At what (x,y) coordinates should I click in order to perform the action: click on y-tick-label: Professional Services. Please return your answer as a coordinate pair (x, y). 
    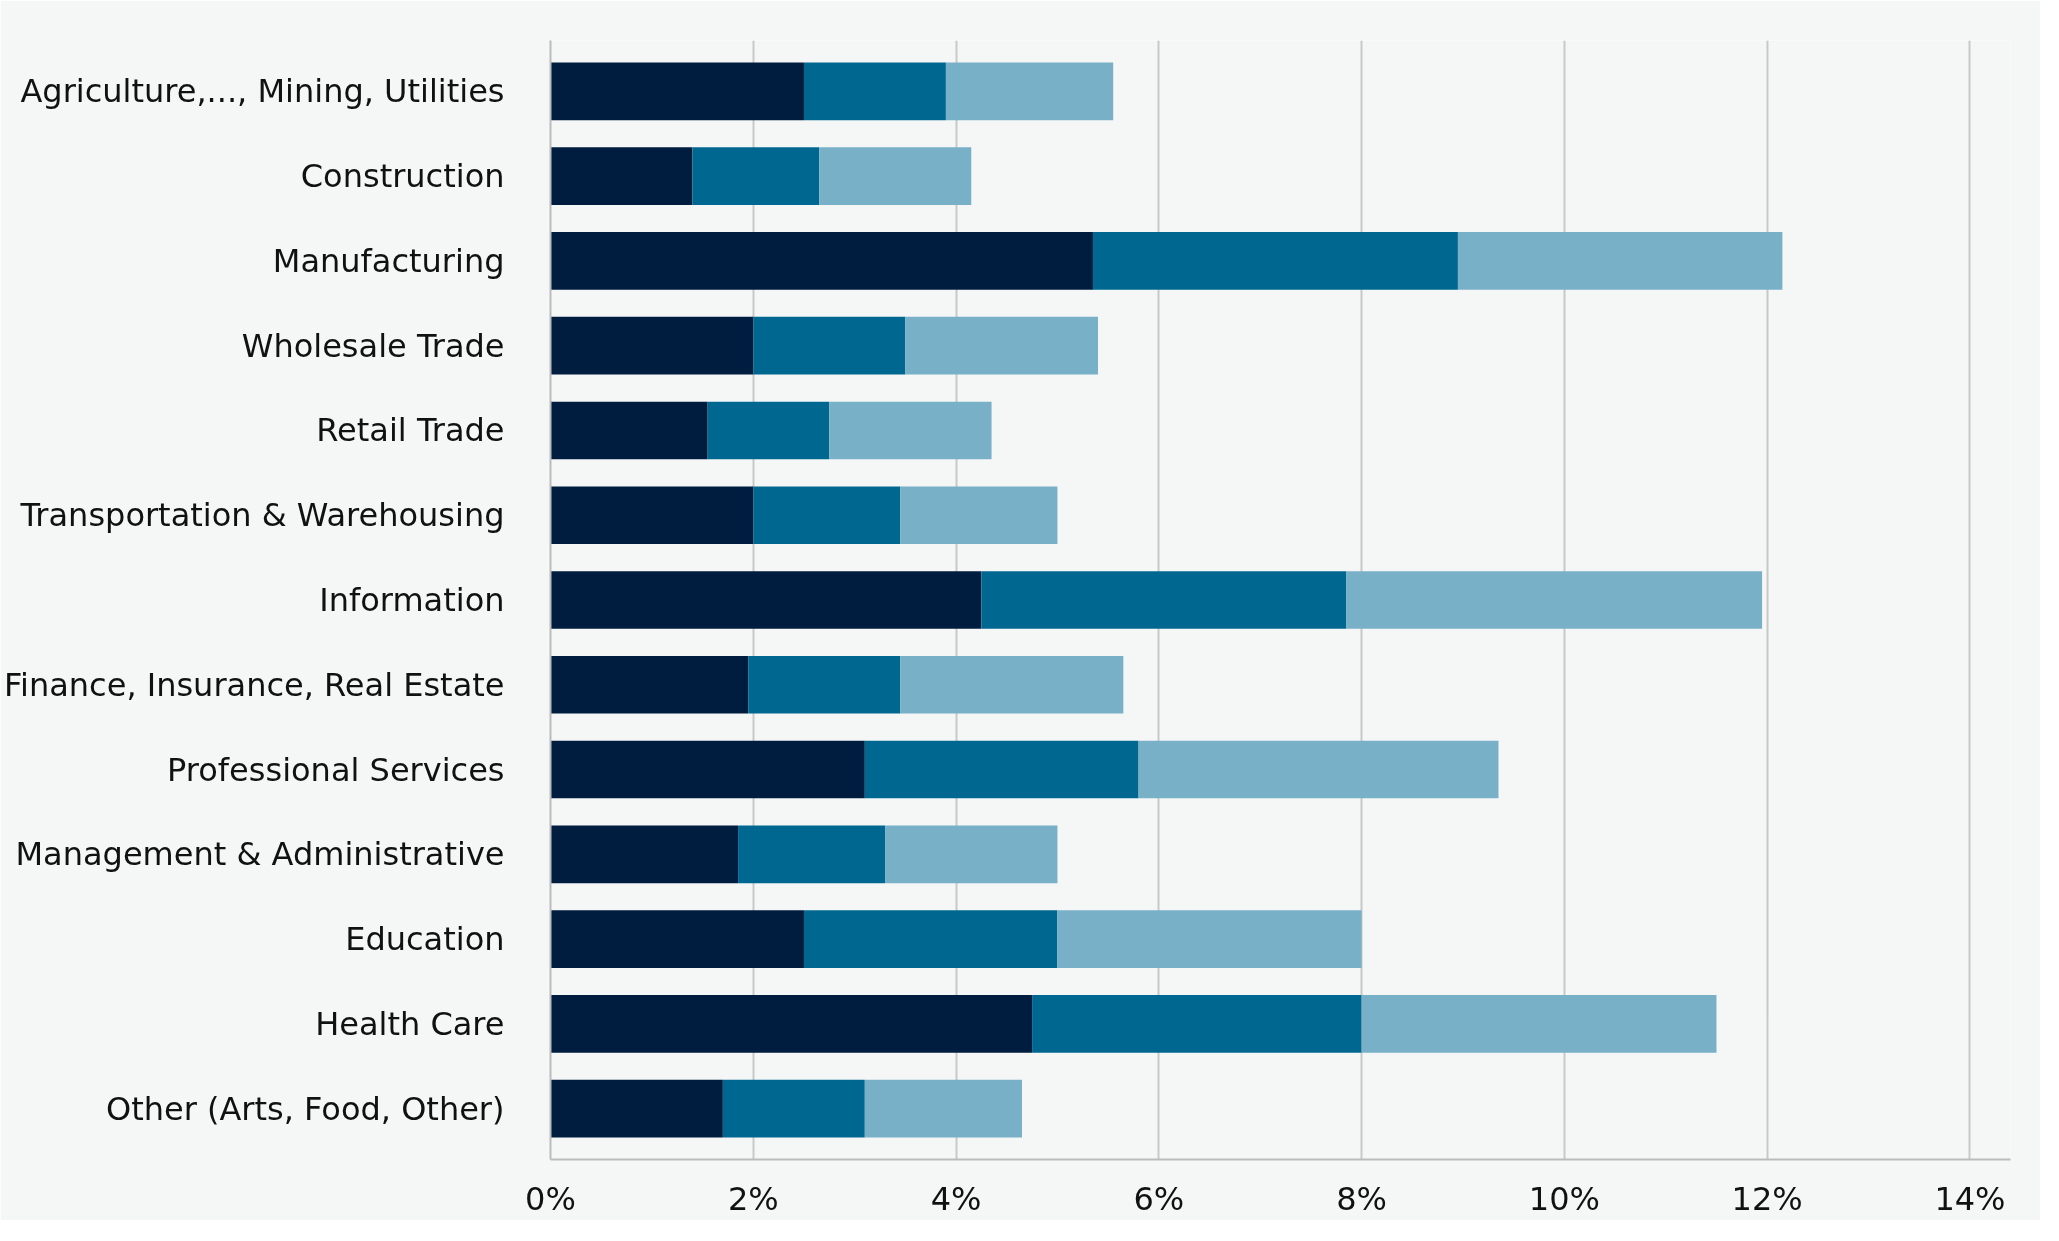
    Looking at the image, I should click on (336, 769).